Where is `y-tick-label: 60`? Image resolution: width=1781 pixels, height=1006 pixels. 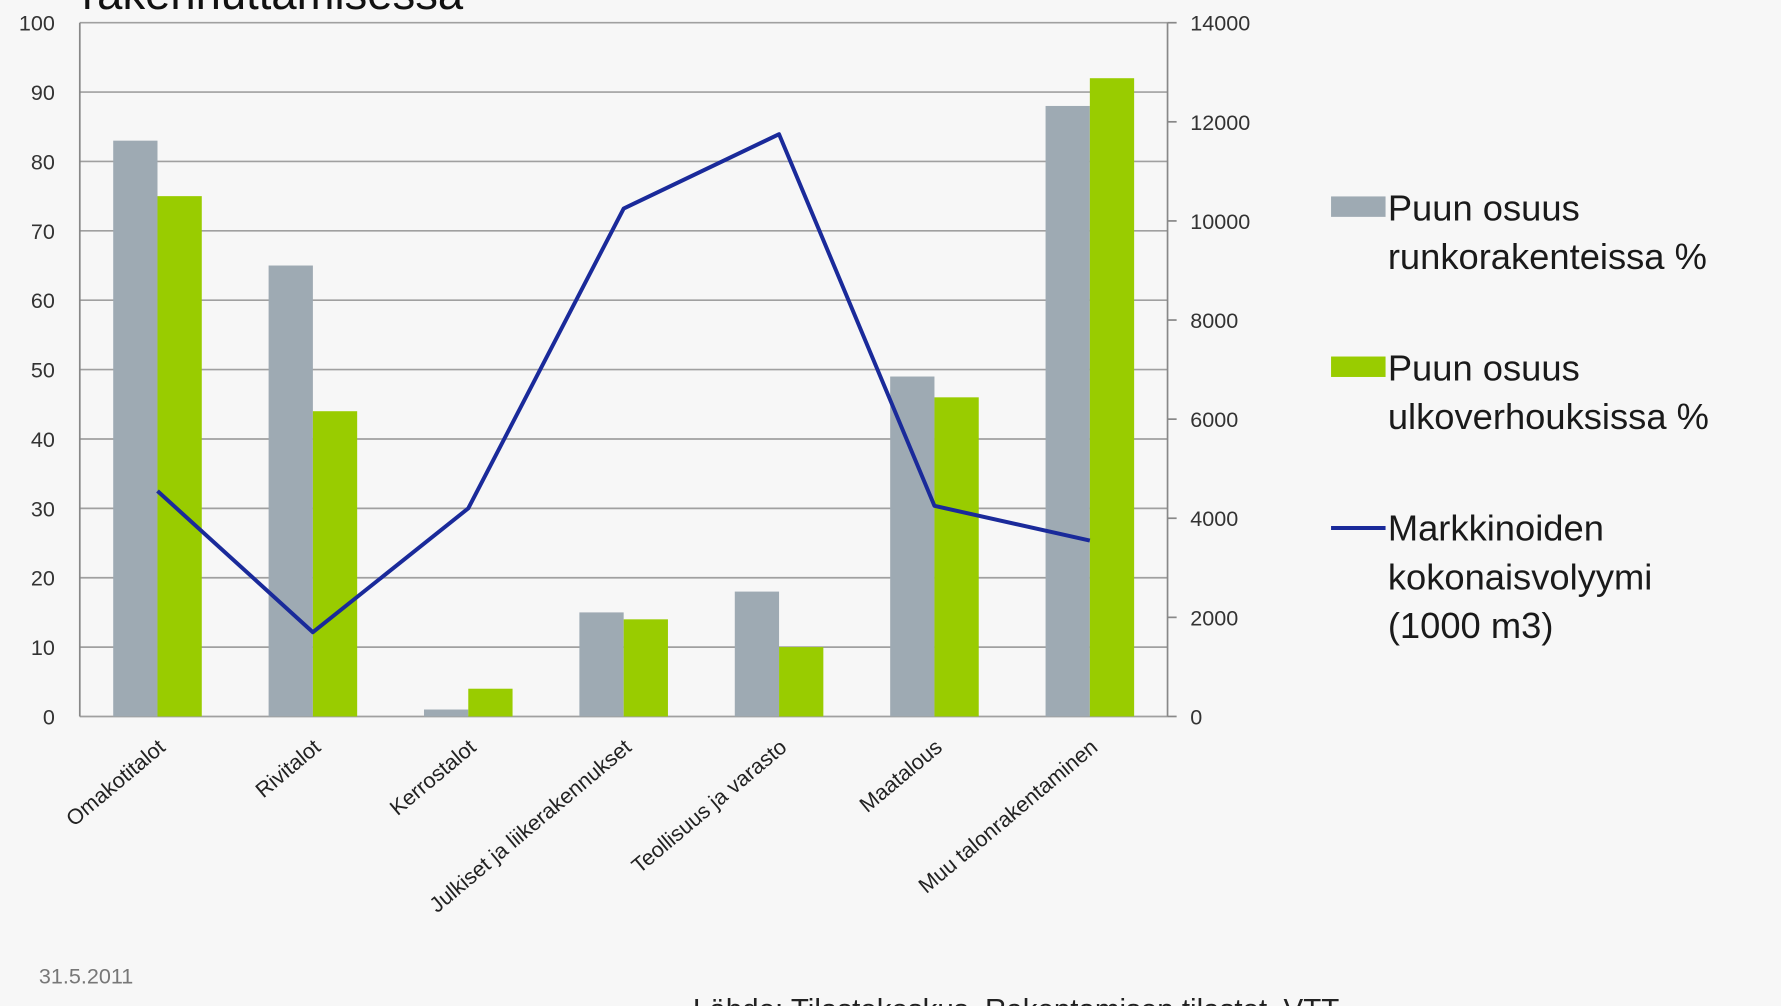
y-tick-label: 60 is located at coordinates (43, 300).